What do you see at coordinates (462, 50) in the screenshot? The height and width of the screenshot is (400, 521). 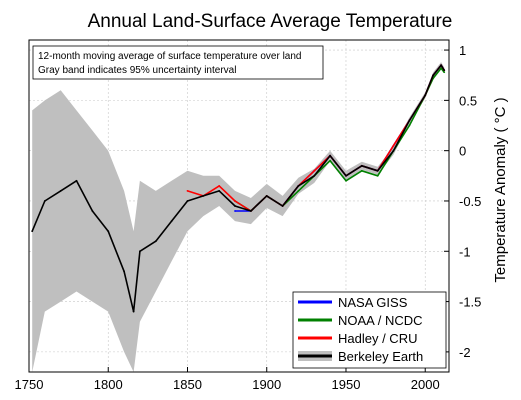 I see `y-tick-label: 1` at bounding box center [462, 50].